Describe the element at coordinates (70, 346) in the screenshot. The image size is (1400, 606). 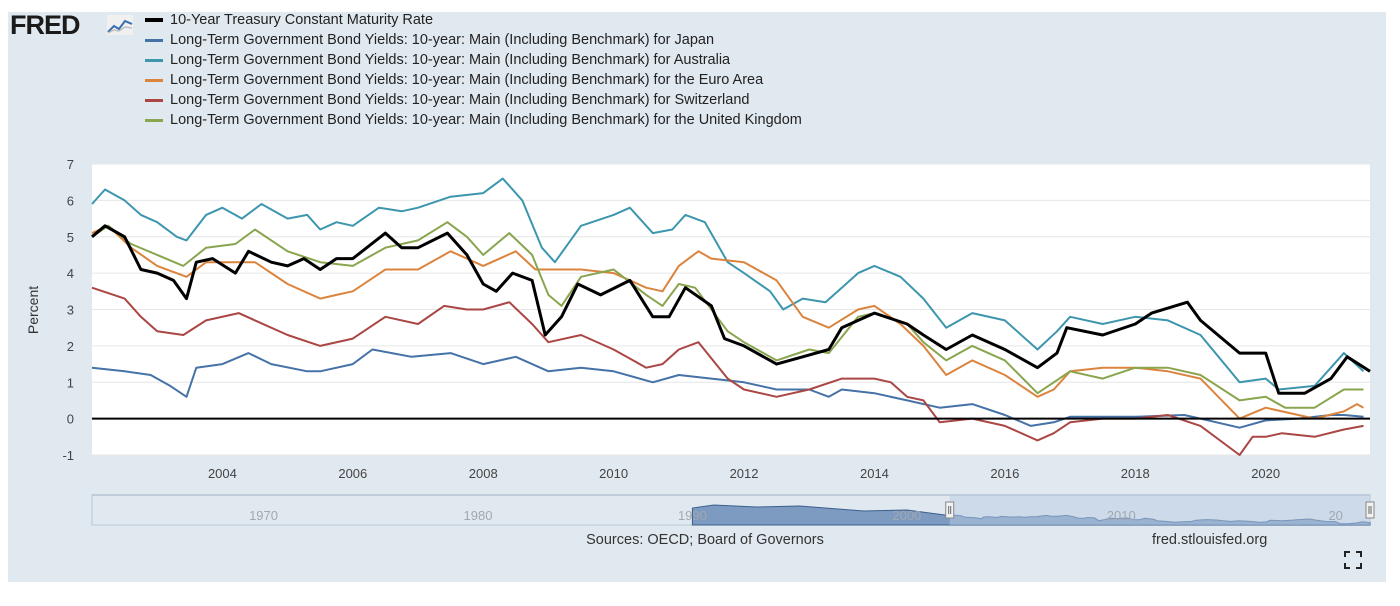
I see `y-tick-label: 2` at that location.